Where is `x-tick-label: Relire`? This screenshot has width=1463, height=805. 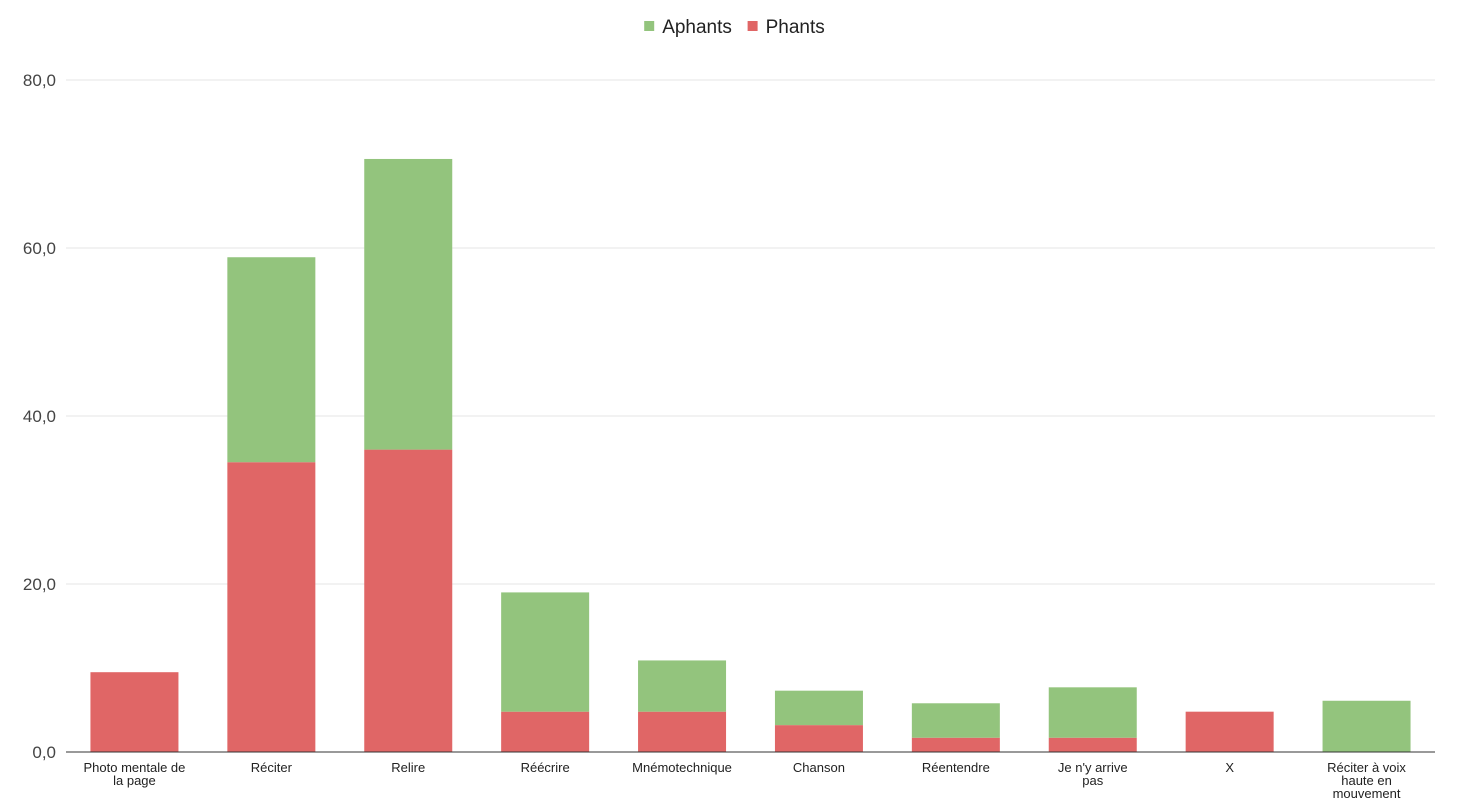 x-tick-label: Relire is located at coordinates (408, 767).